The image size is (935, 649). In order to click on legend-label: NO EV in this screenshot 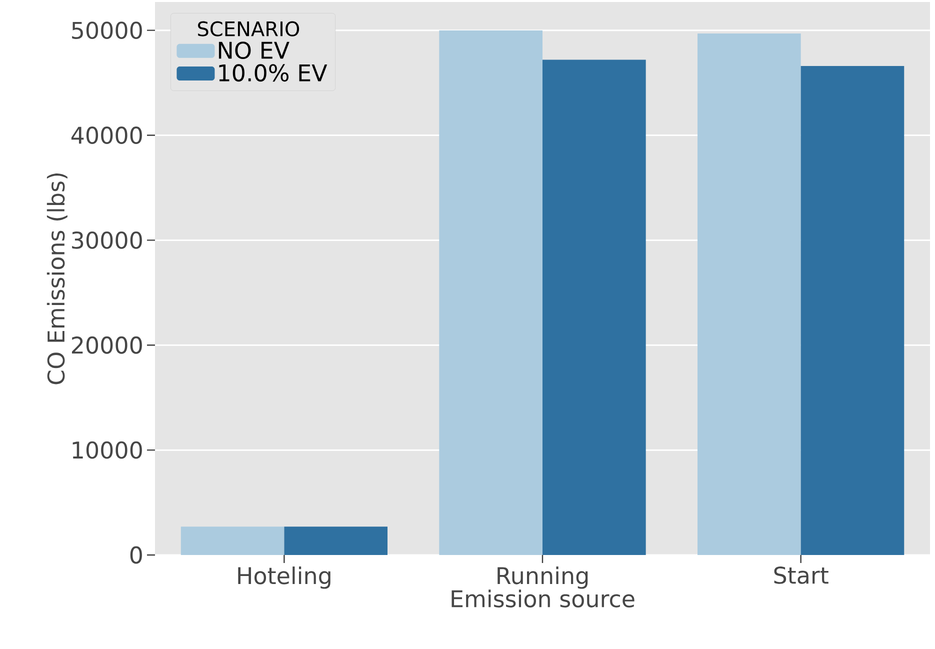, I will do `click(254, 51)`.